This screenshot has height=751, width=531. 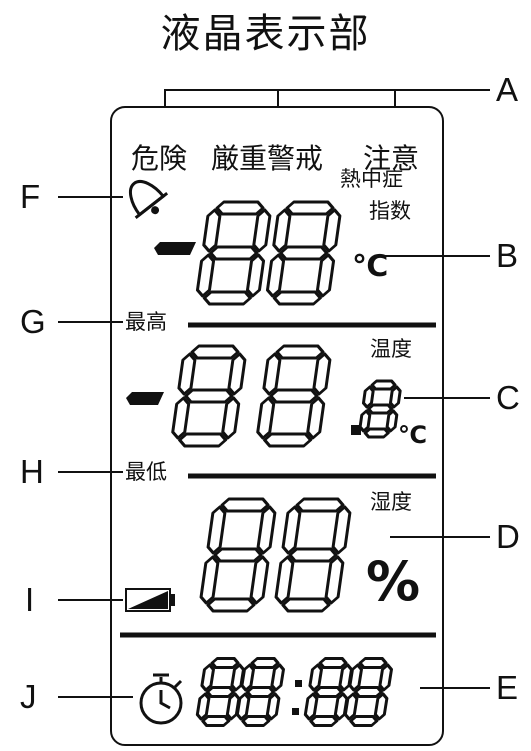 What do you see at coordinates (267, 158) in the screenshot?
I see `warning-level-severe: 厳重警戒` at bounding box center [267, 158].